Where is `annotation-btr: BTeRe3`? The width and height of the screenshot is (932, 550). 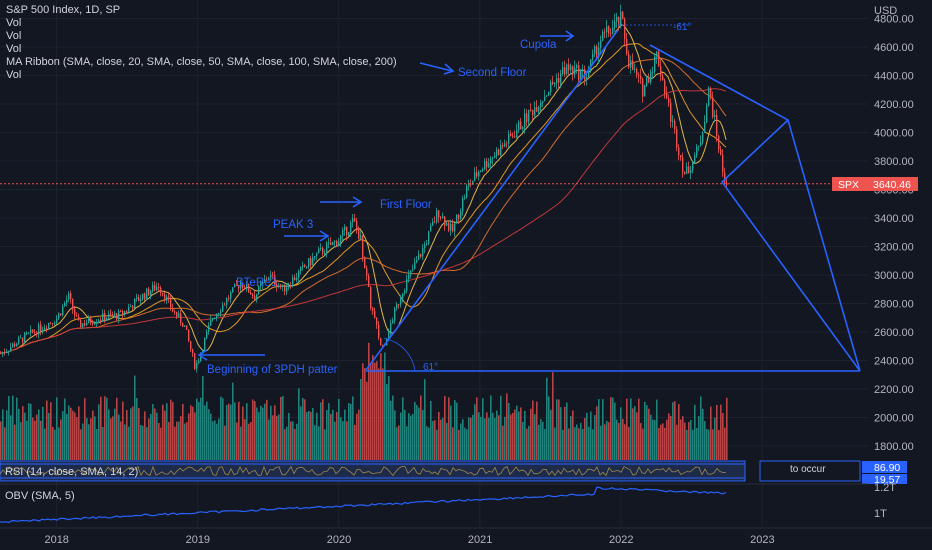
annotation-btr: BTeRe3 is located at coordinates (256, 283).